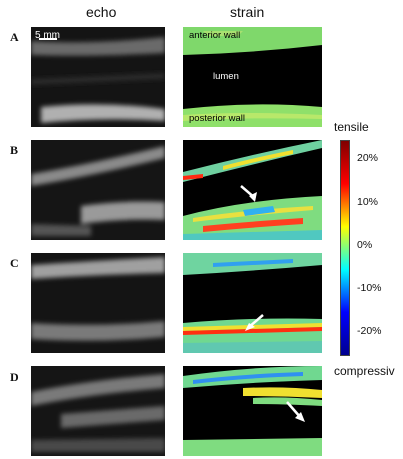 This screenshot has width=403, height=459. Describe the element at coordinates (368, 202) in the screenshot. I see `colorbar-tick-10: 10%` at that location.